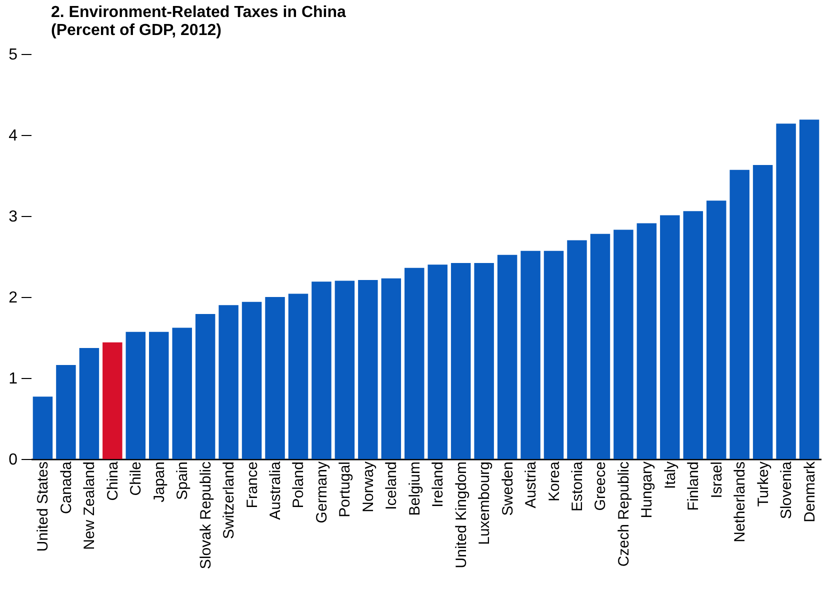 The width and height of the screenshot is (839, 604). Describe the element at coordinates (229, 501) in the screenshot. I see `x-tick-label: Switzerland` at that location.